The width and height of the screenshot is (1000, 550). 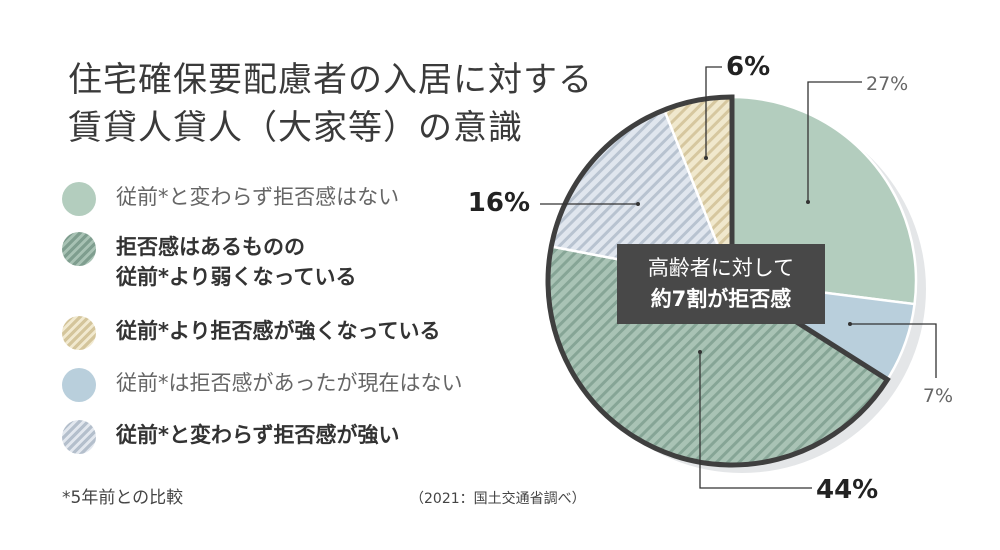 I want to click on legend-label: 従前*は拒否感があったが現在はない, so click(x=289, y=383).